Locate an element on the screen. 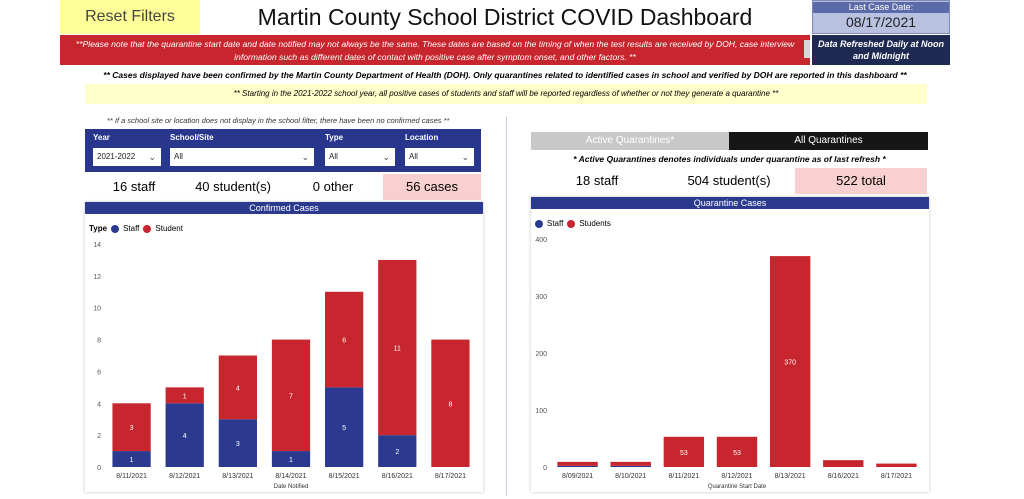 The height and width of the screenshot is (499, 1024). section-divider is located at coordinates (506, 306).